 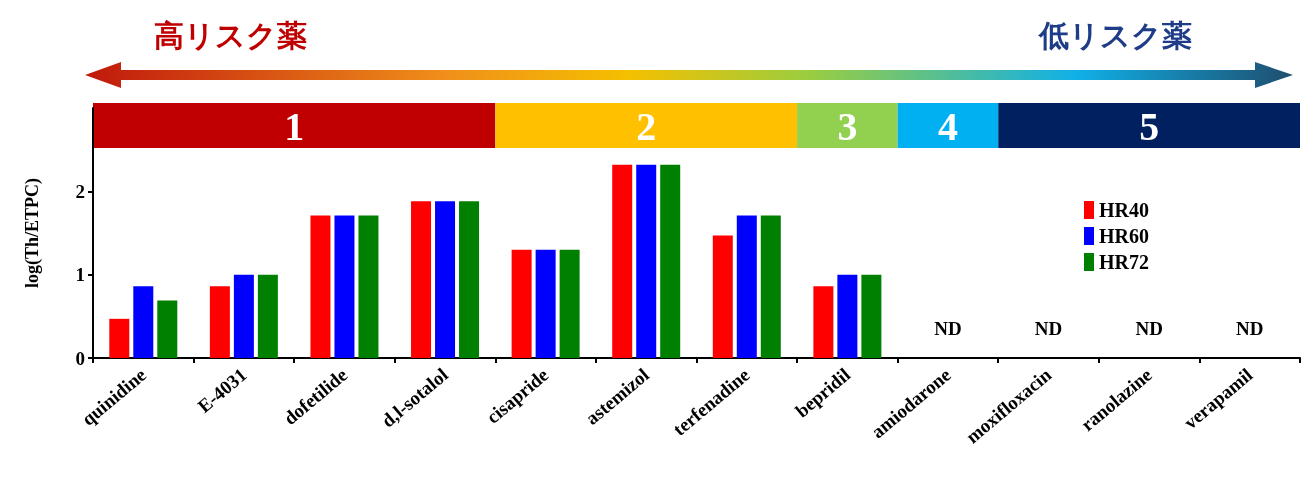 What do you see at coordinates (1149, 126) in the screenshot?
I see `band-label: 5` at bounding box center [1149, 126].